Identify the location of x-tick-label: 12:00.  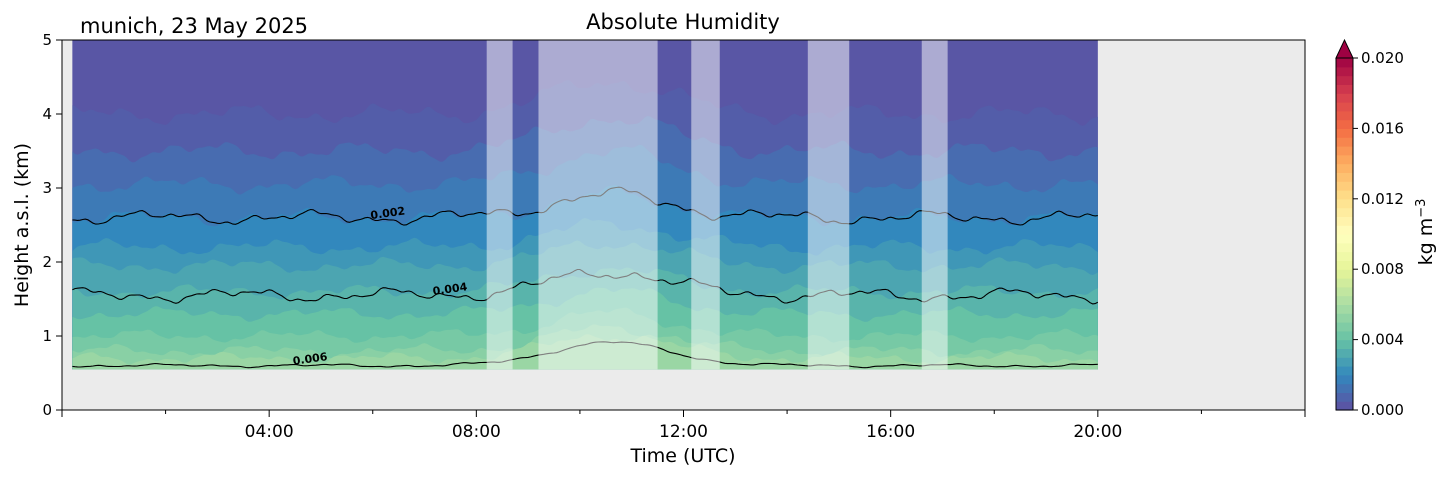
(683, 432).